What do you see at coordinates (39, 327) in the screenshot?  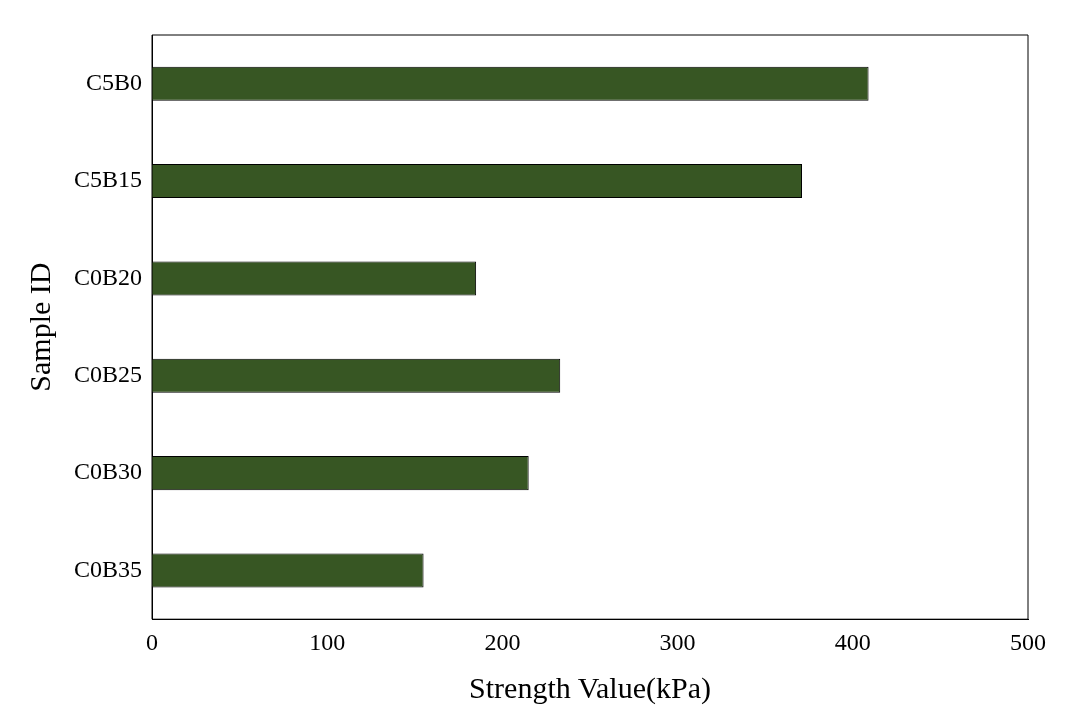 I see `y-axis-title: Sample ID` at bounding box center [39, 327].